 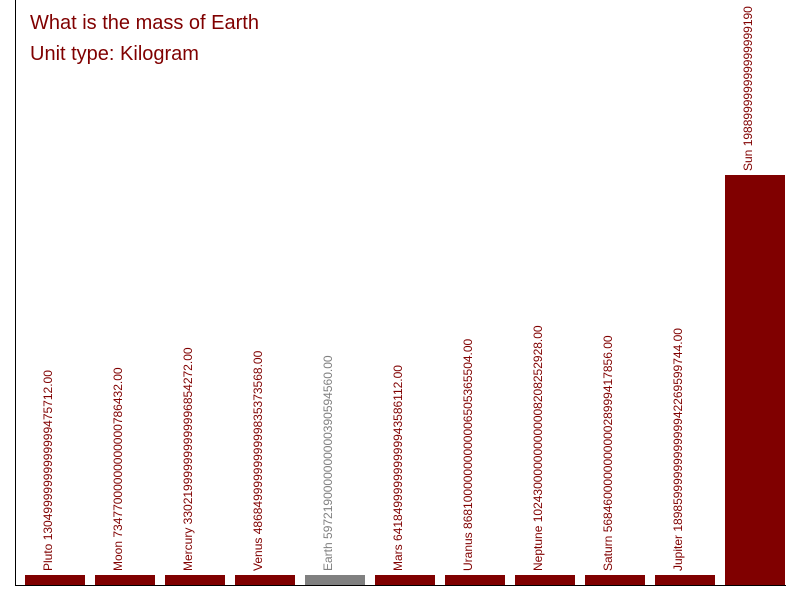 I want to click on value-label: 198899999999999999190, so click(x=748, y=76).